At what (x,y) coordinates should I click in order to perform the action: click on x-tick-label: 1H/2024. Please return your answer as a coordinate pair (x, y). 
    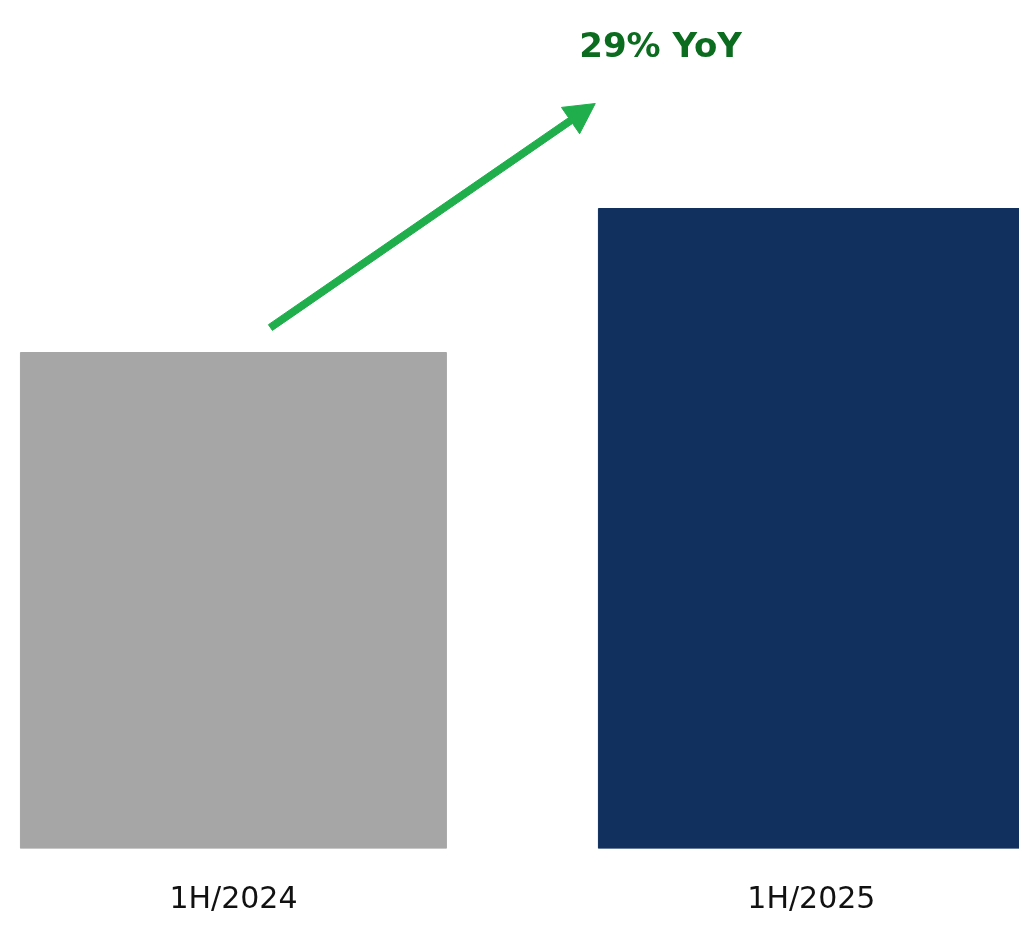
    Looking at the image, I should click on (233, 897).